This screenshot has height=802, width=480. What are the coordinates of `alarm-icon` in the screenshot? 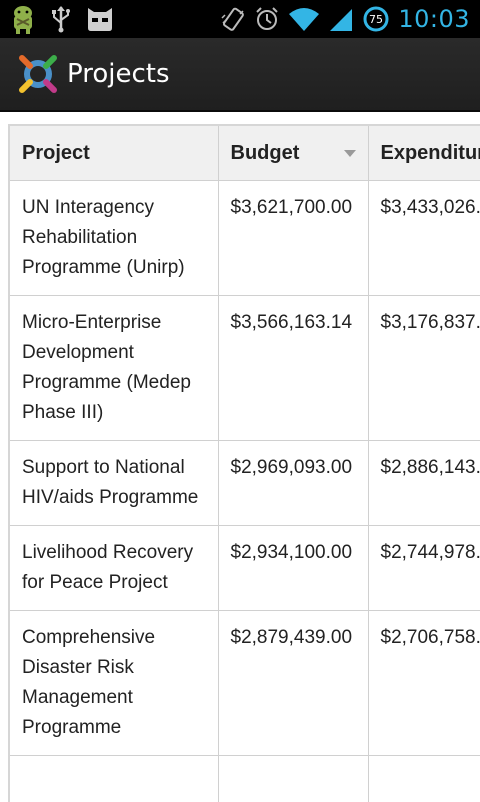 It's located at (267, 19).